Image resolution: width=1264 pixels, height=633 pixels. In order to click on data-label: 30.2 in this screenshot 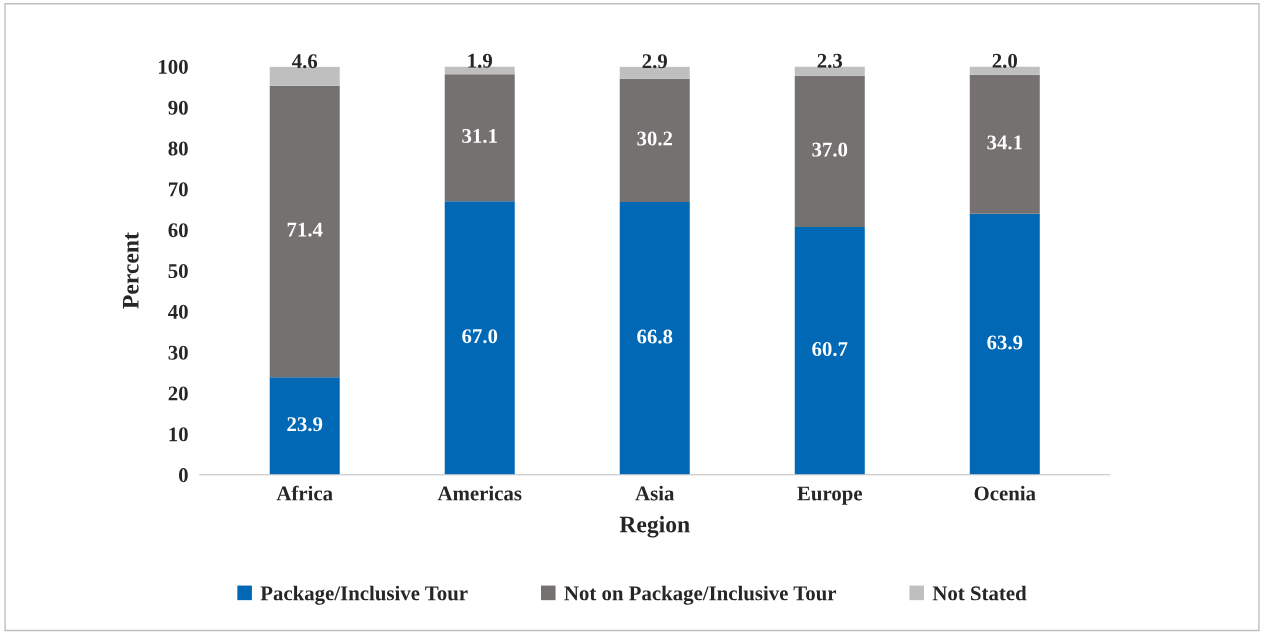, I will do `click(655, 138)`.